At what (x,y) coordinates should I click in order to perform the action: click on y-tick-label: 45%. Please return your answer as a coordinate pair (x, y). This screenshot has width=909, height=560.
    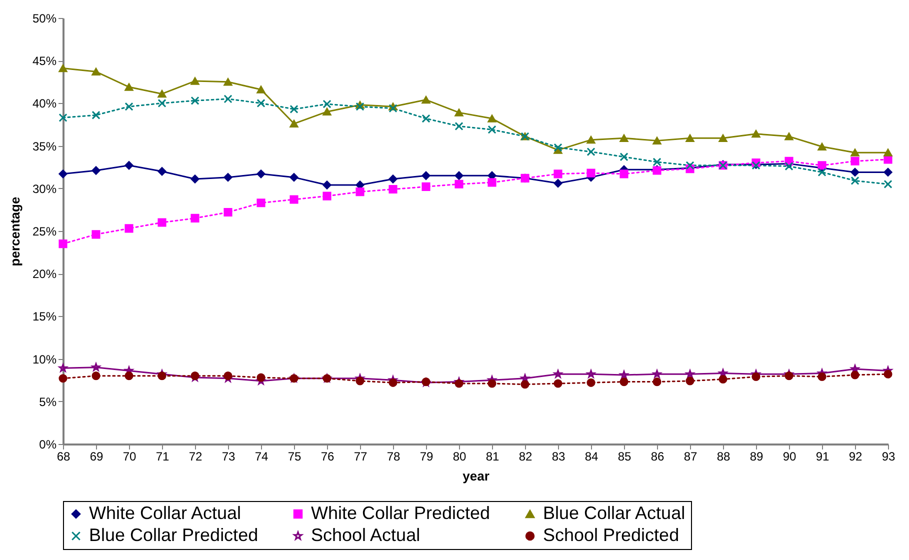
    Looking at the image, I should click on (44, 61).